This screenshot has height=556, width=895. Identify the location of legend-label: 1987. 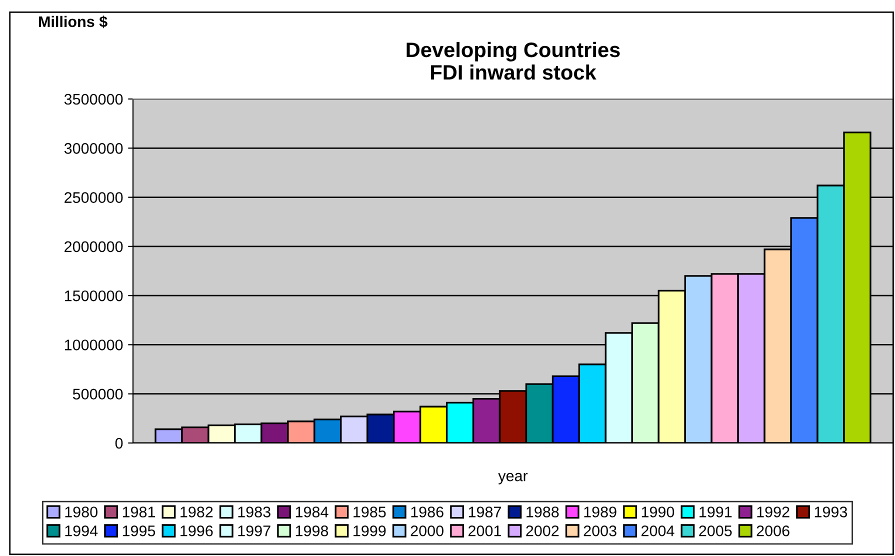
(484, 512).